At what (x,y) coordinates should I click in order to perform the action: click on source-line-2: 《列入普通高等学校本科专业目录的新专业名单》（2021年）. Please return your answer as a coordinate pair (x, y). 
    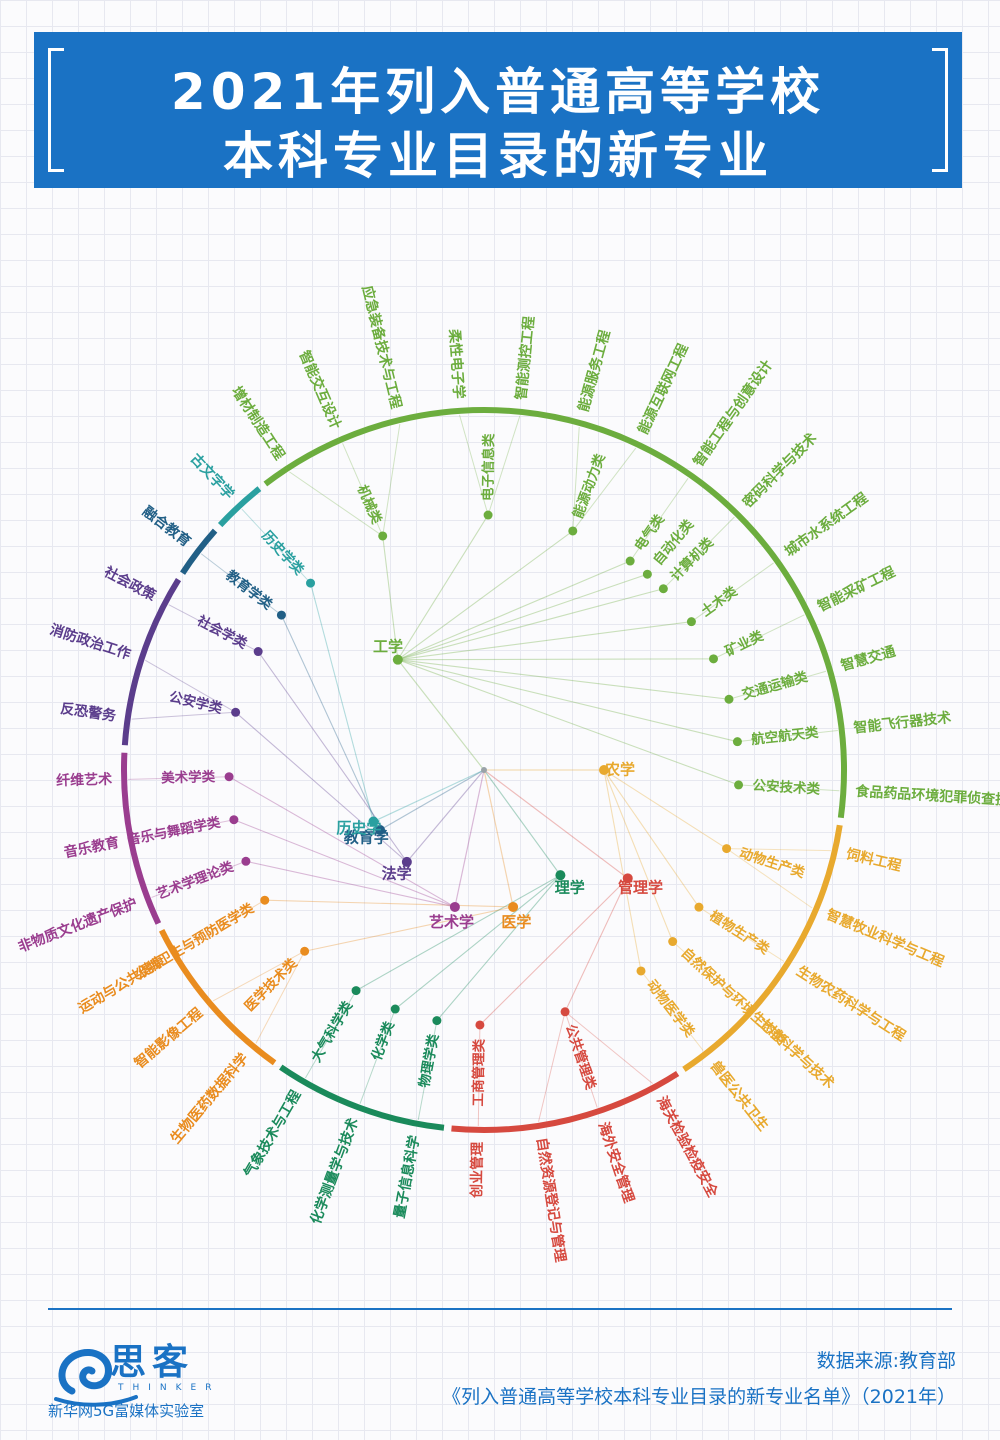
    Looking at the image, I should click on (699, 1397).